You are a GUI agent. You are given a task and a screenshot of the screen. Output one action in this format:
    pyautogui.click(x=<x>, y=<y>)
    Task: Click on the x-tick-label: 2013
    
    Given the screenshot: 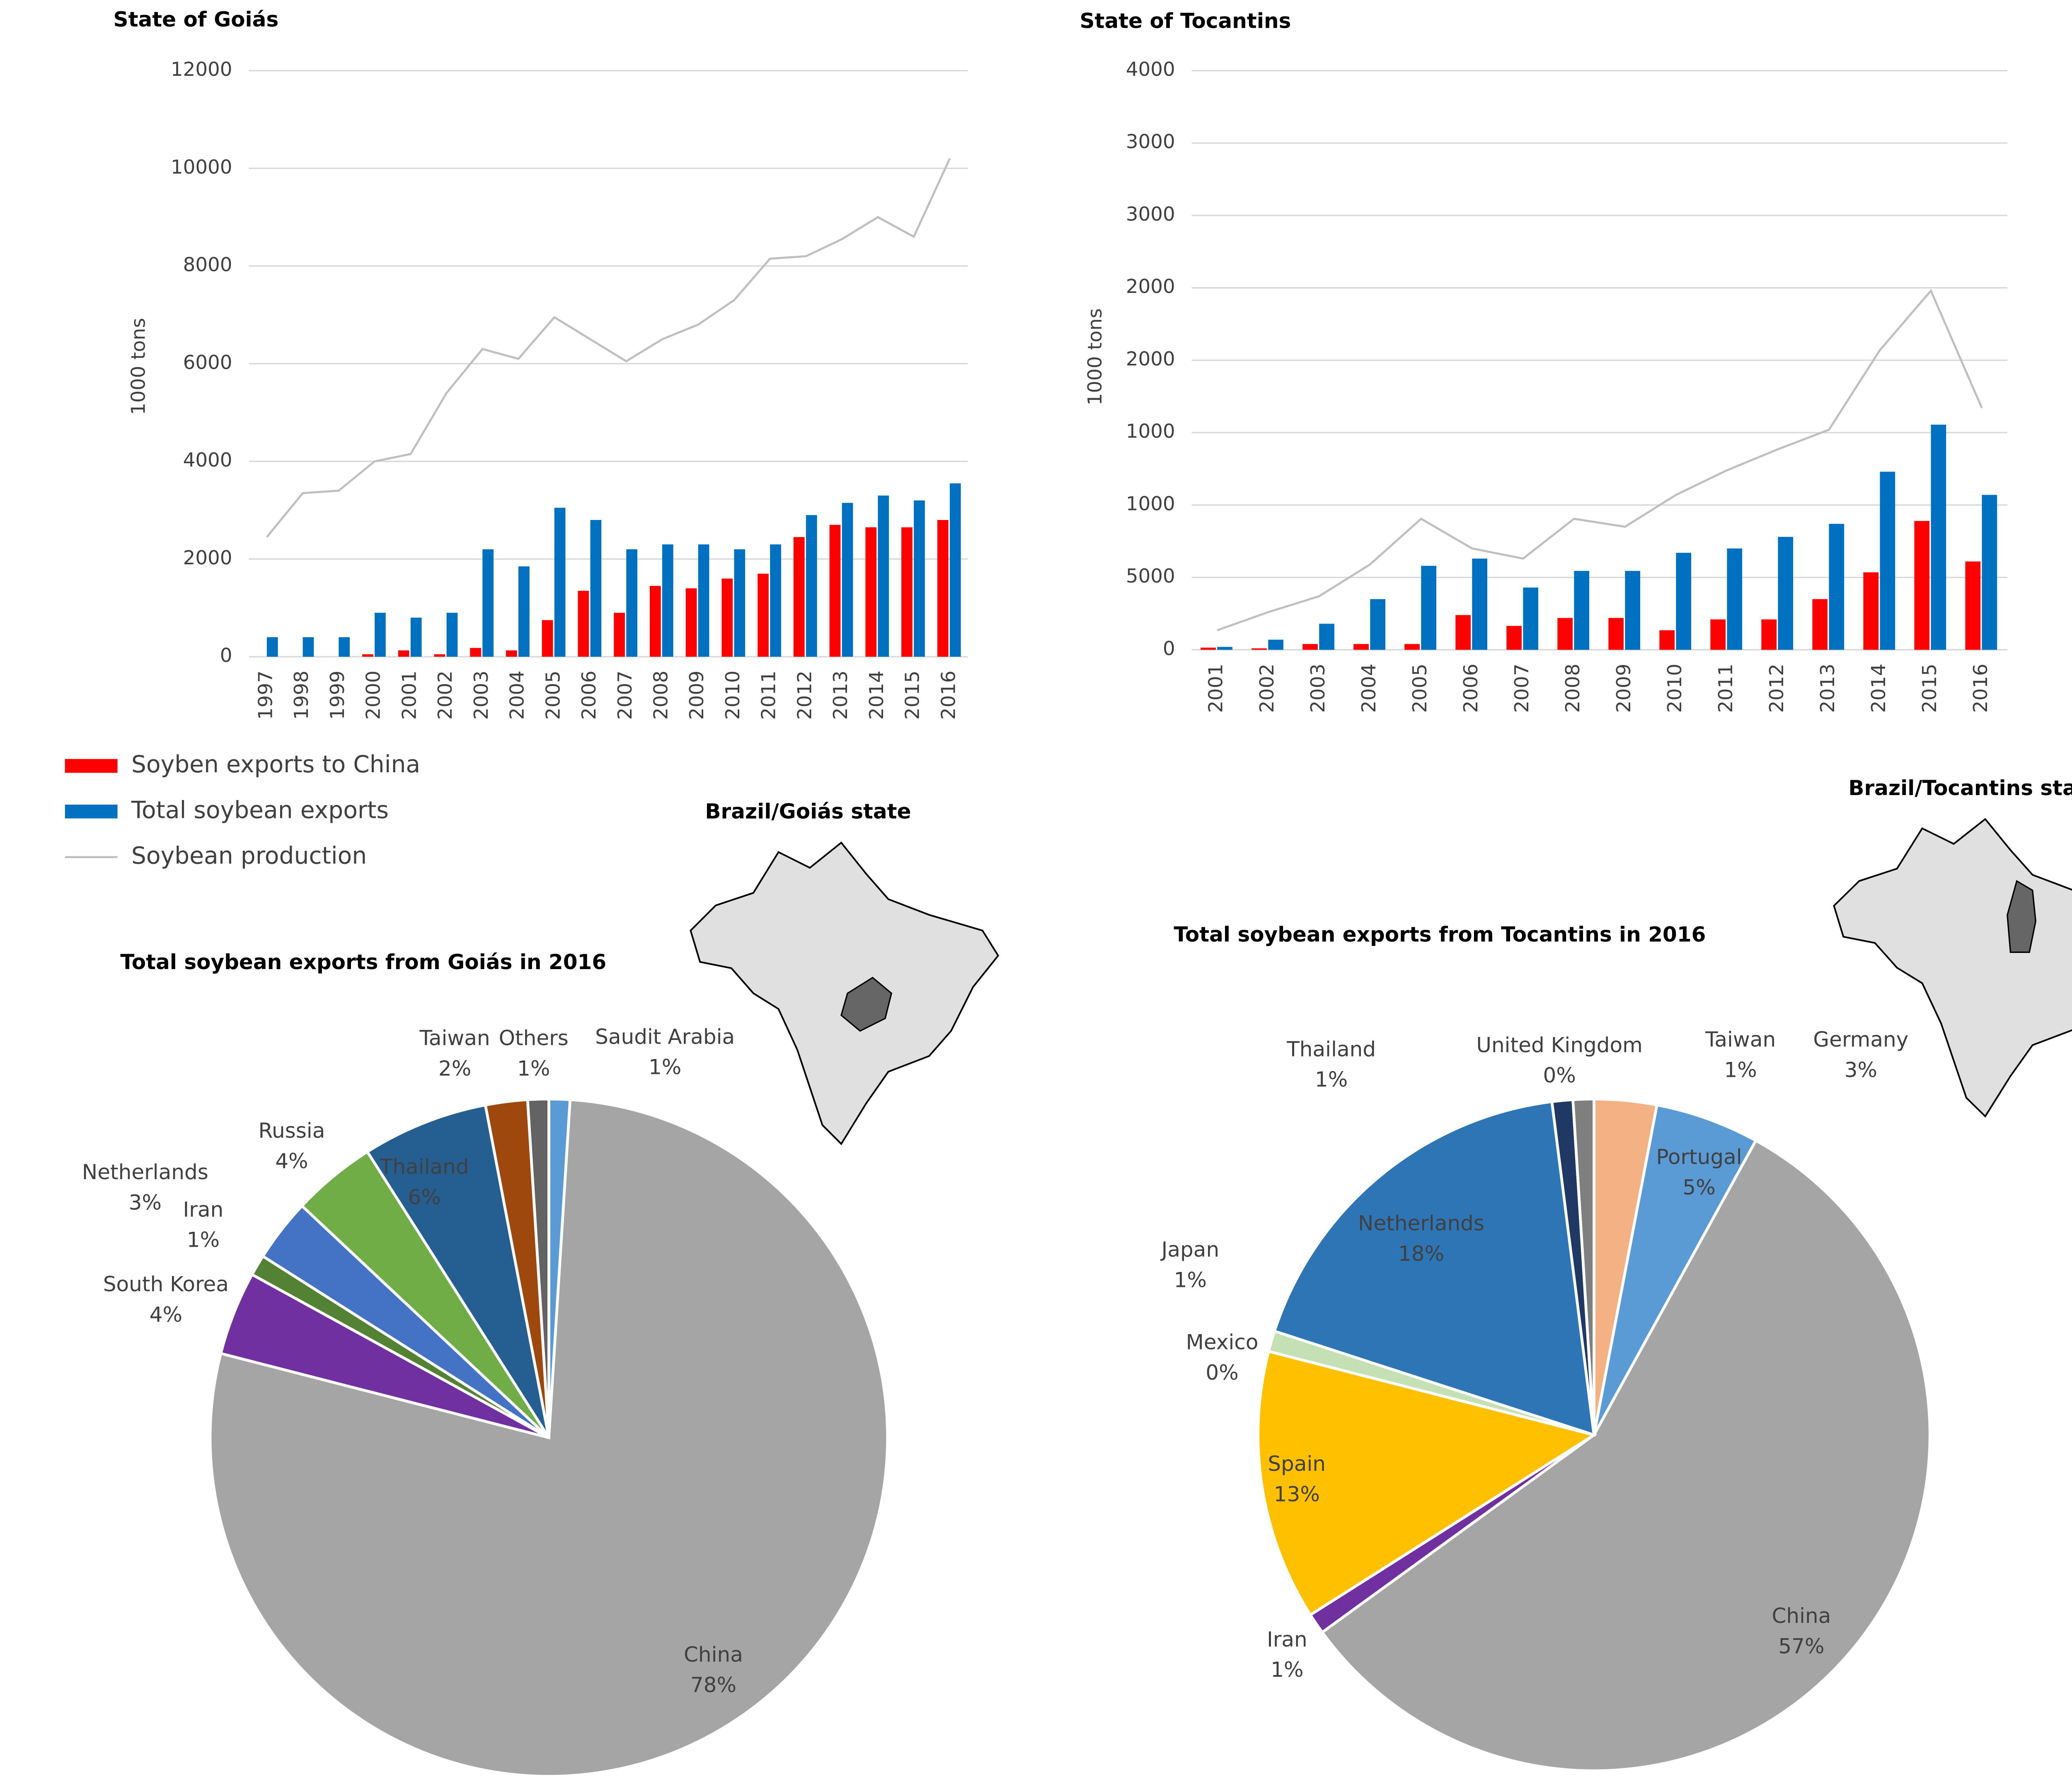 What is the action you would take?
    pyautogui.click(x=1828, y=688)
    